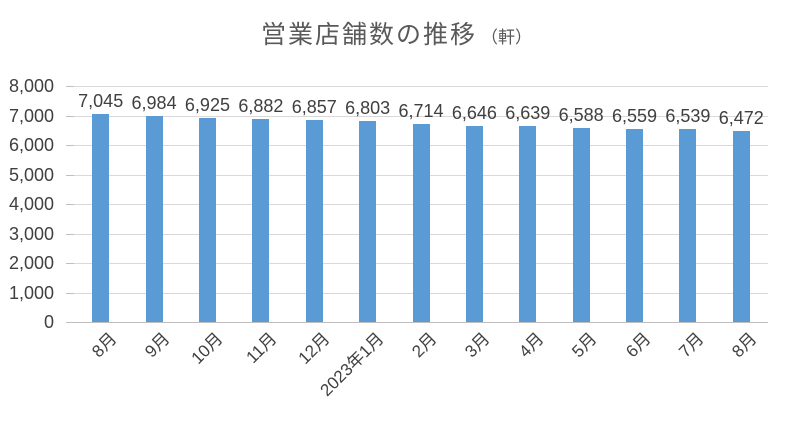 The height and width of the screenshot is (430, 793). I want to click on bar-value-label: 6,639, so click(528, 113).